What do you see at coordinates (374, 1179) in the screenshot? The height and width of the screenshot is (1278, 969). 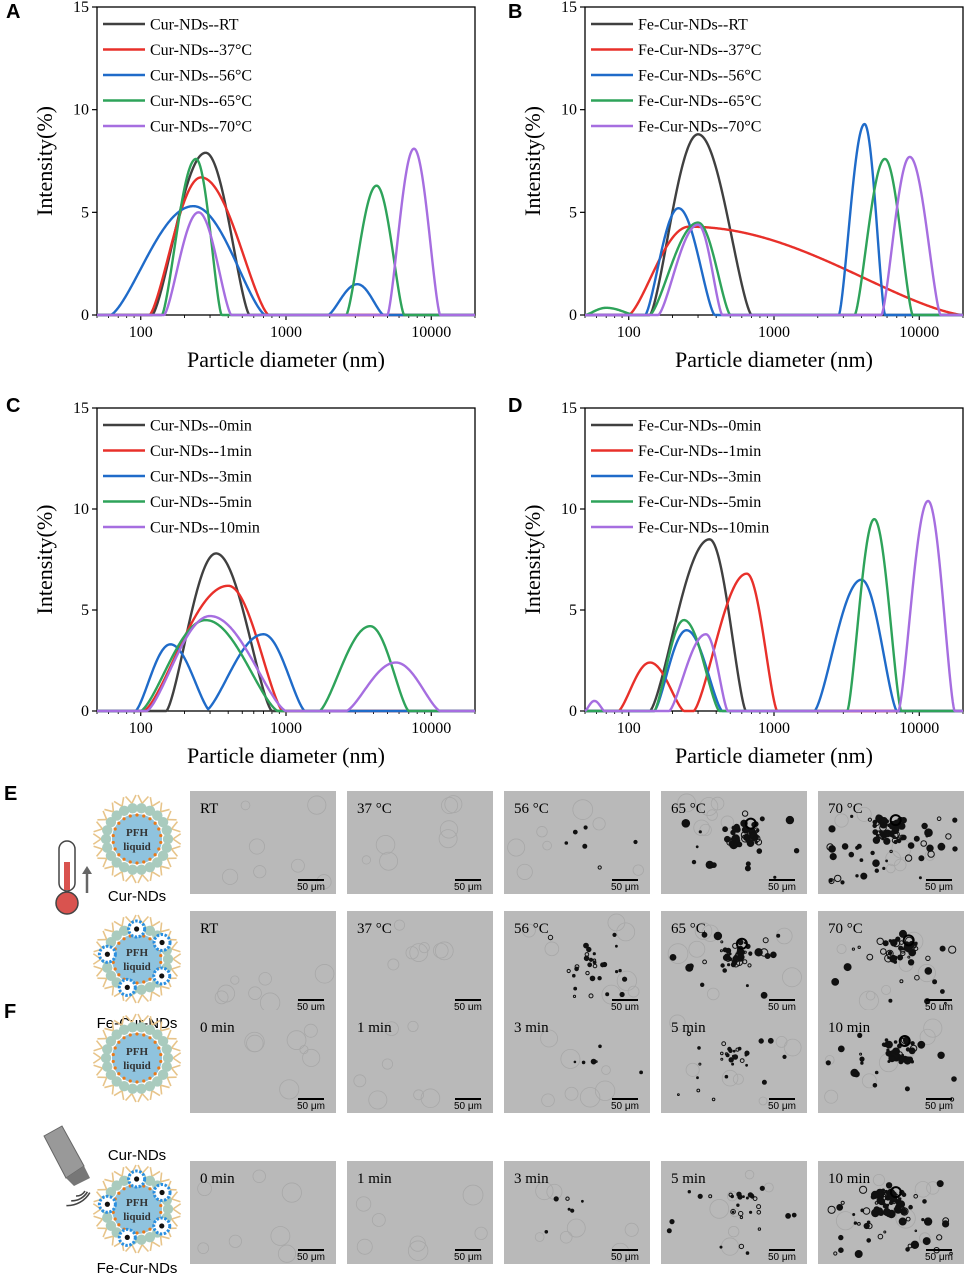 I see `micrograph-label: 1 min` at bounding box center [374, 1179].